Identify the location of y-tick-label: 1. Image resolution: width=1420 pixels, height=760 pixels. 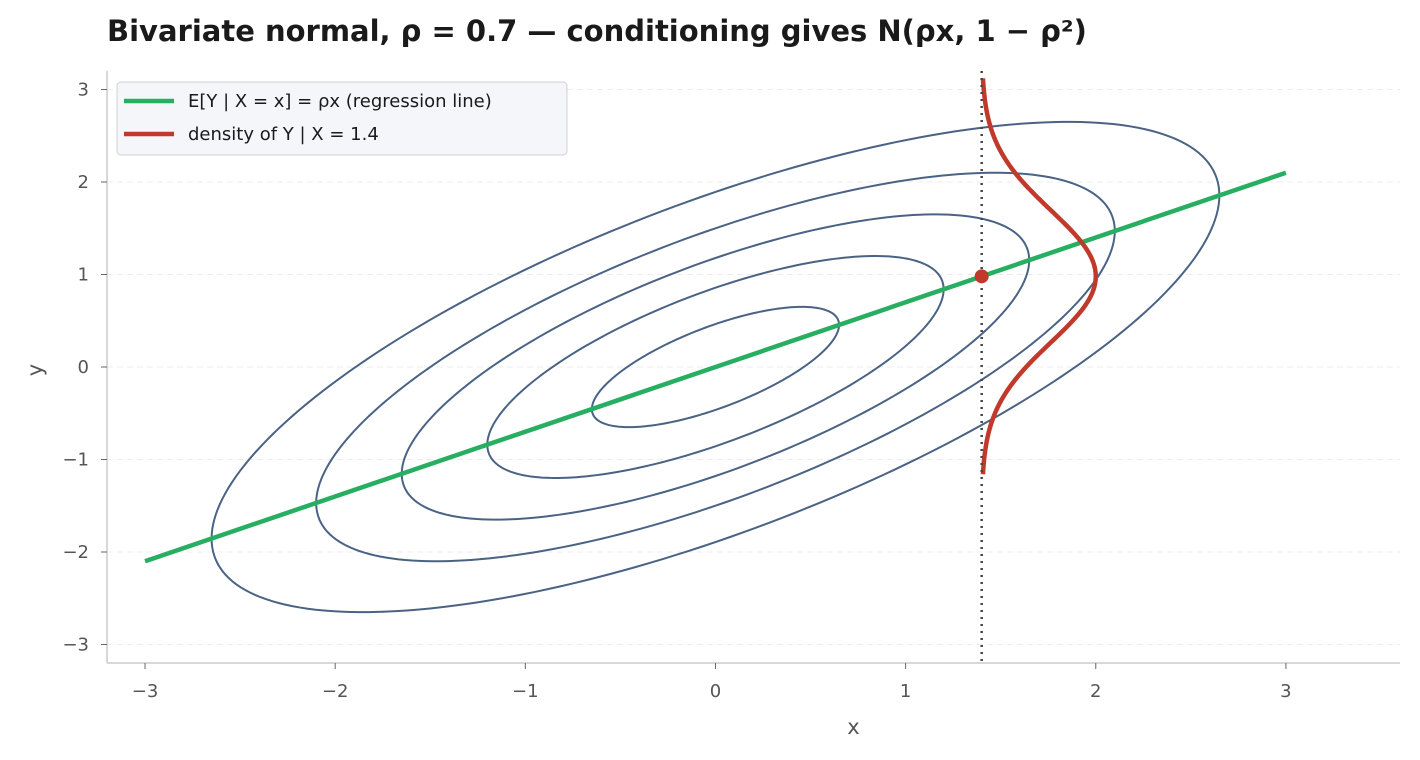
(83, 275).